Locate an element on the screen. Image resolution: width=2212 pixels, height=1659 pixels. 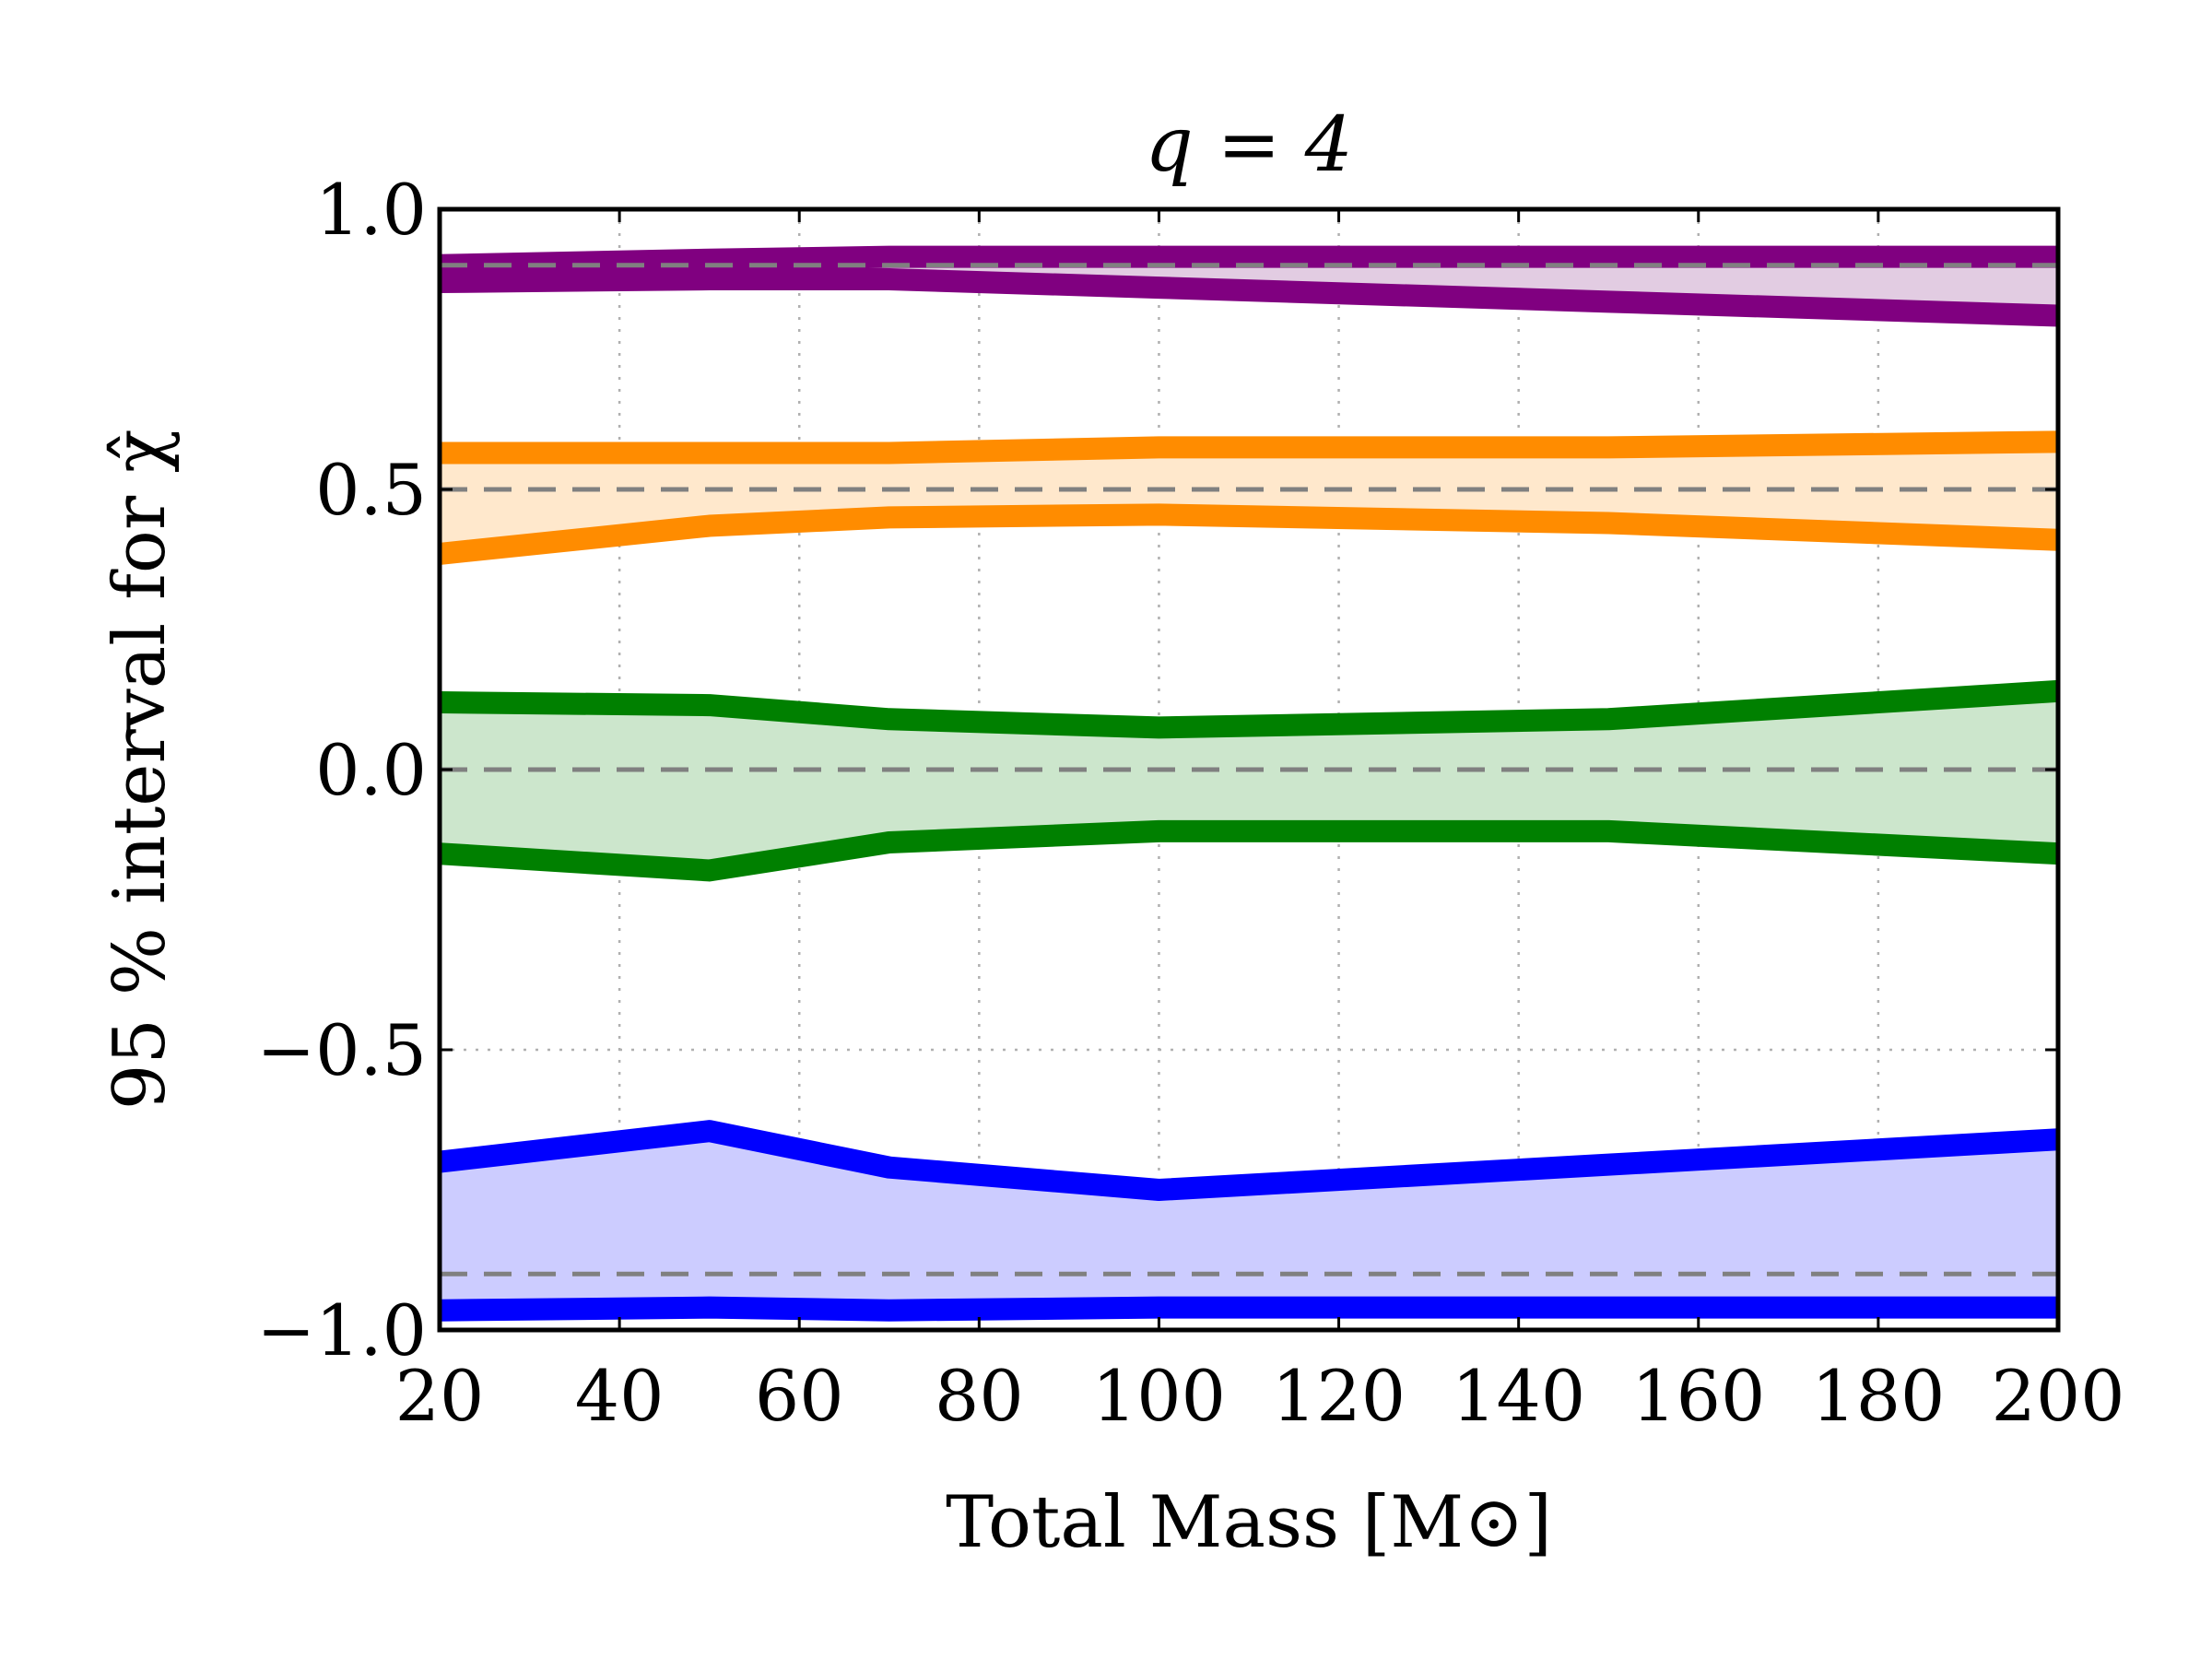
x-tick-labels: 20 40 60 80 100 120 140 160 180 200 is located at coordinates (1260, 1396).